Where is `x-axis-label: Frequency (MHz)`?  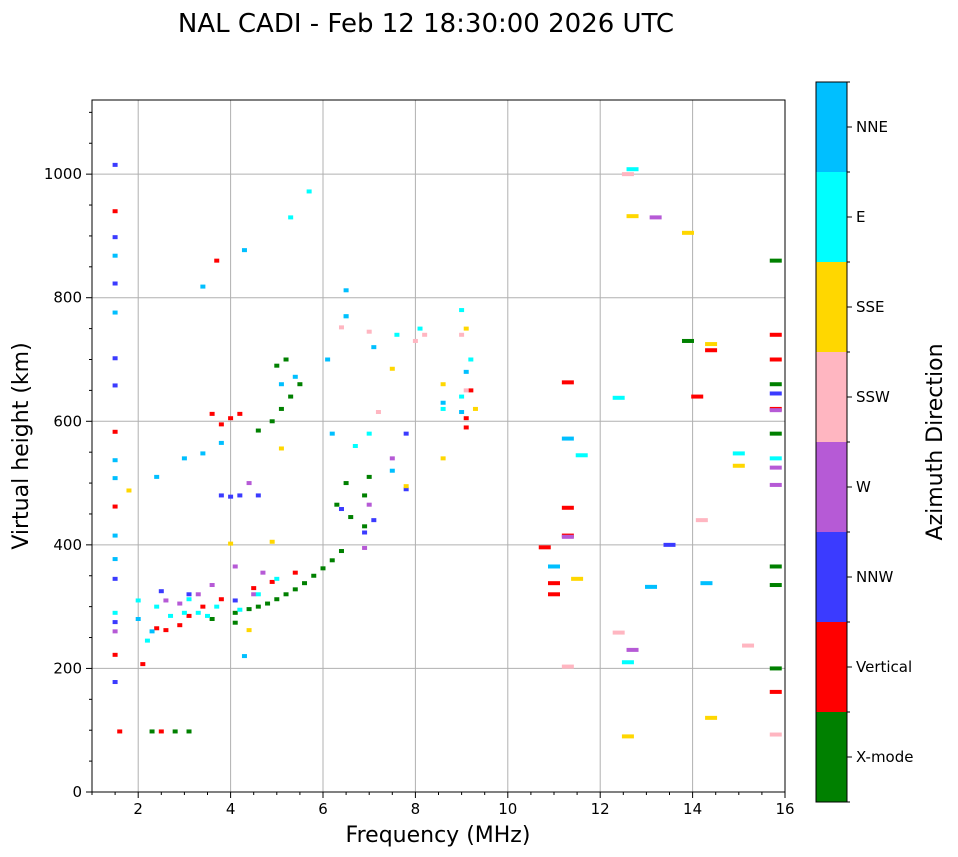
x-axis-label: Frequency (MHz) is located at coordinates (438, 835).